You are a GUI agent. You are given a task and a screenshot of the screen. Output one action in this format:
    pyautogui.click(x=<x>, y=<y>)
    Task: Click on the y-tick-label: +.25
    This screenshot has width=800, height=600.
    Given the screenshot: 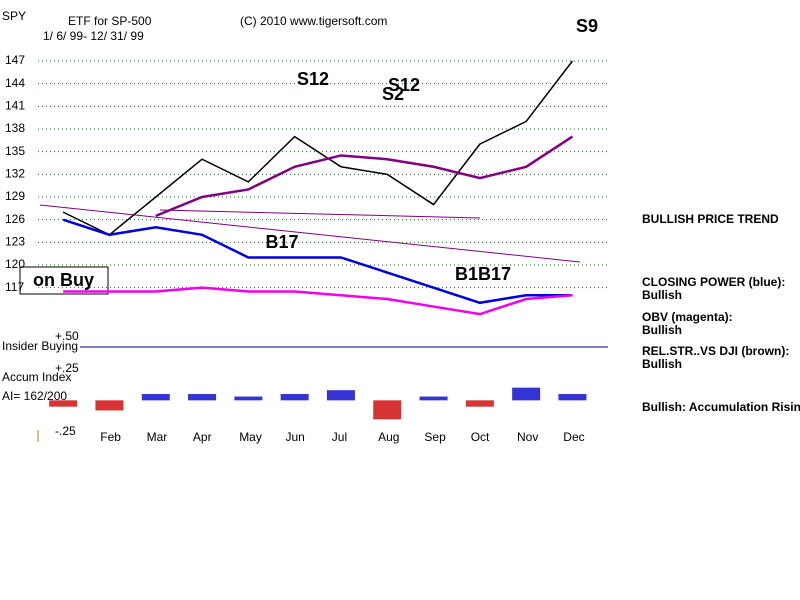 What is the action you would take?
    pyautogui.click(x=67, y=368)
    